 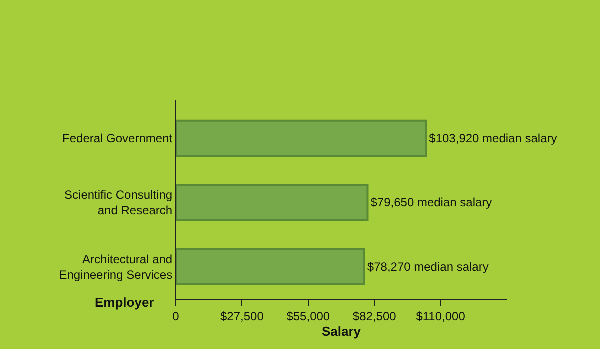 What do you see at coordinates (374, 316) in the screenshot?
I see `x-tick-label: $82,500` at bounding box center [374, 316].